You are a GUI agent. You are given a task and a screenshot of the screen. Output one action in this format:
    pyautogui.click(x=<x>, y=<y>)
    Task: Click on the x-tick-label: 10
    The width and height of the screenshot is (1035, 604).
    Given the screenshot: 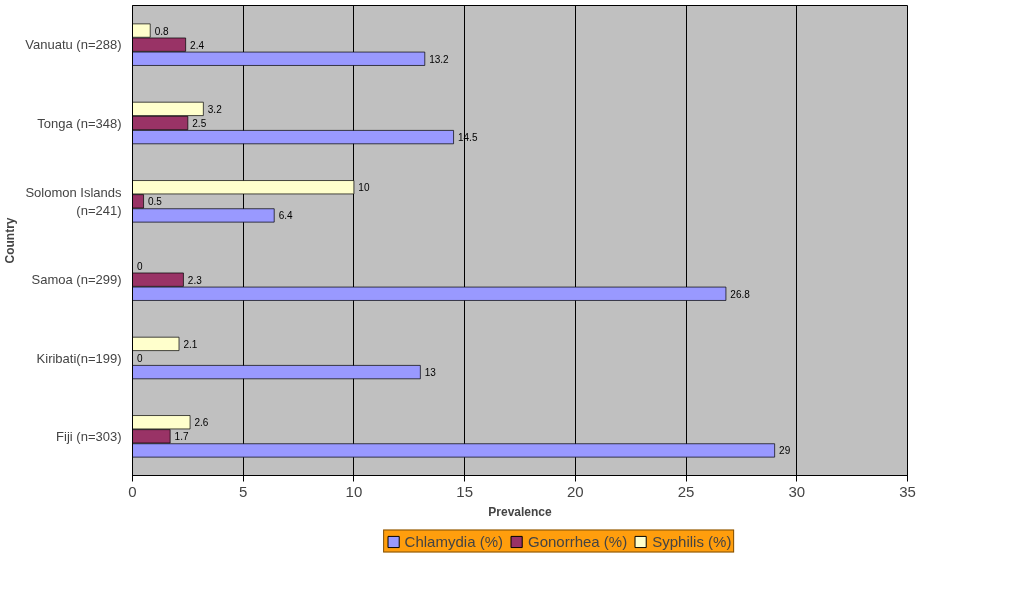 What is the action you would take?
    pyautogui.click(x=354, y=491)
    